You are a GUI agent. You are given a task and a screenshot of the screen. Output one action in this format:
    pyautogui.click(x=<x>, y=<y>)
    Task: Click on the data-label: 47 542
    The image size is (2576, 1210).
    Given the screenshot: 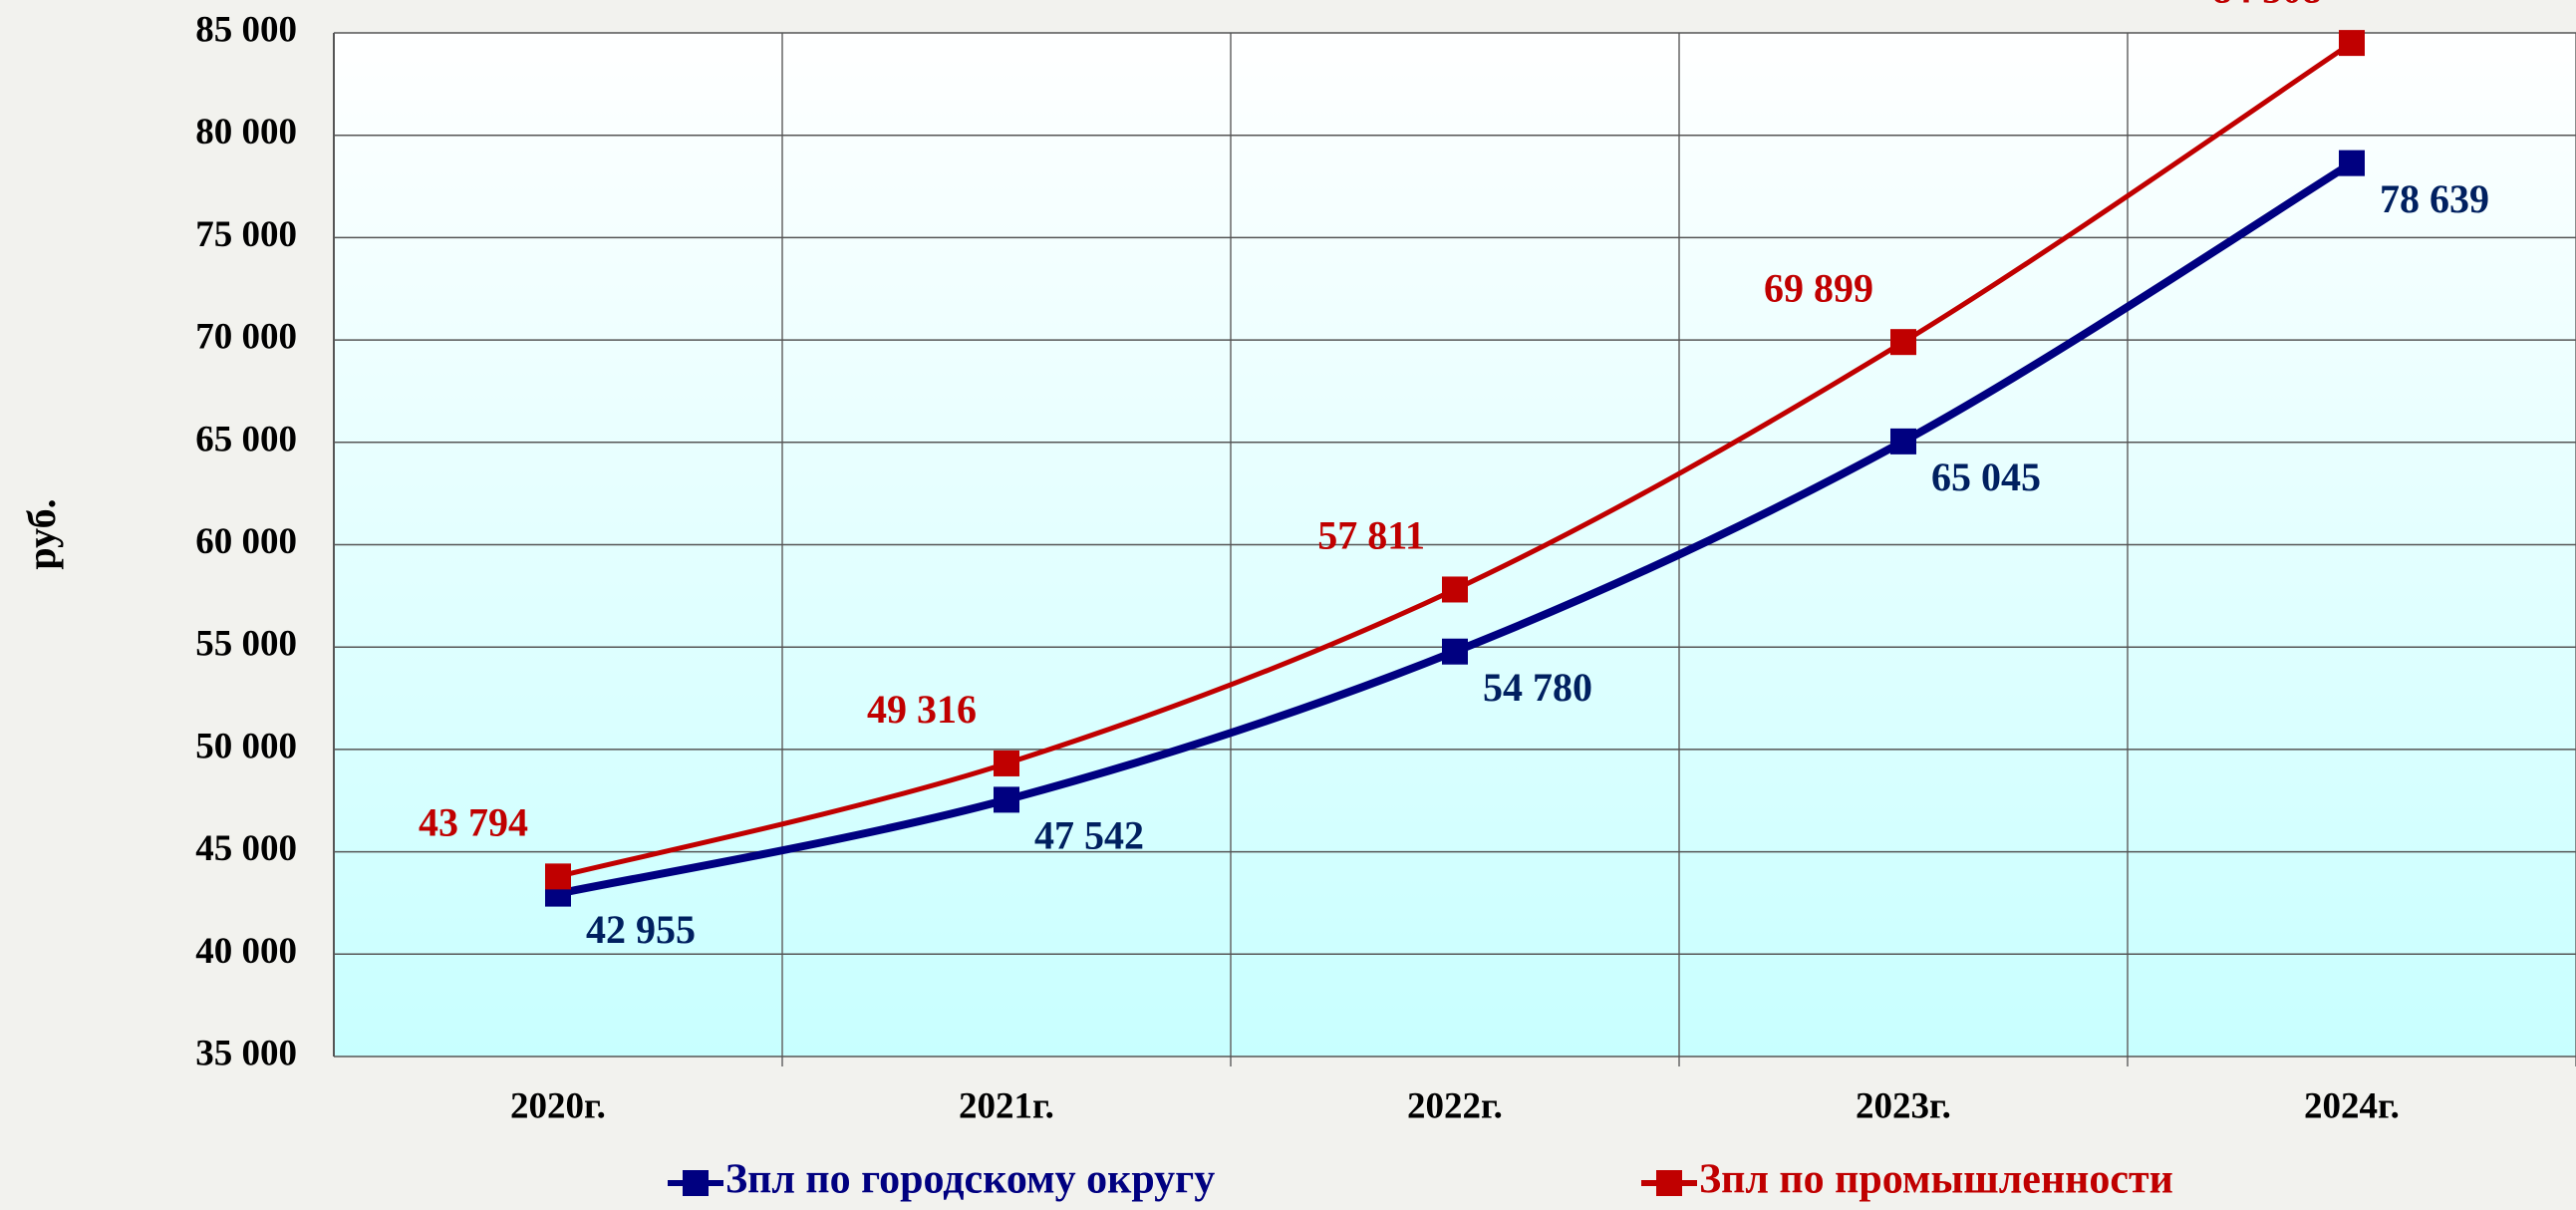 What is the action you would take?
    pyautogui.click(x=1089, y=835)
    